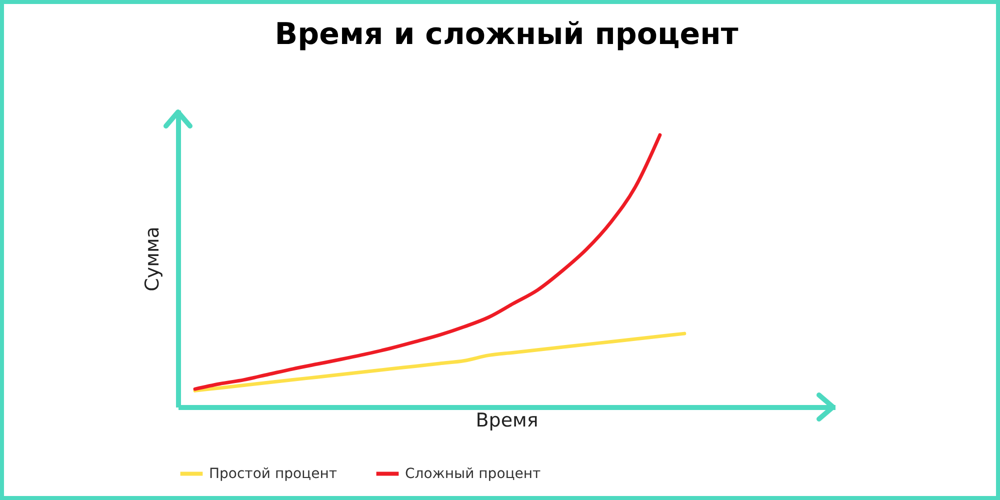  What do you see at coordinates (153, 259) in the screenshot?
I see `y-axis-title: Сумма` at bounding box center [153, 259].